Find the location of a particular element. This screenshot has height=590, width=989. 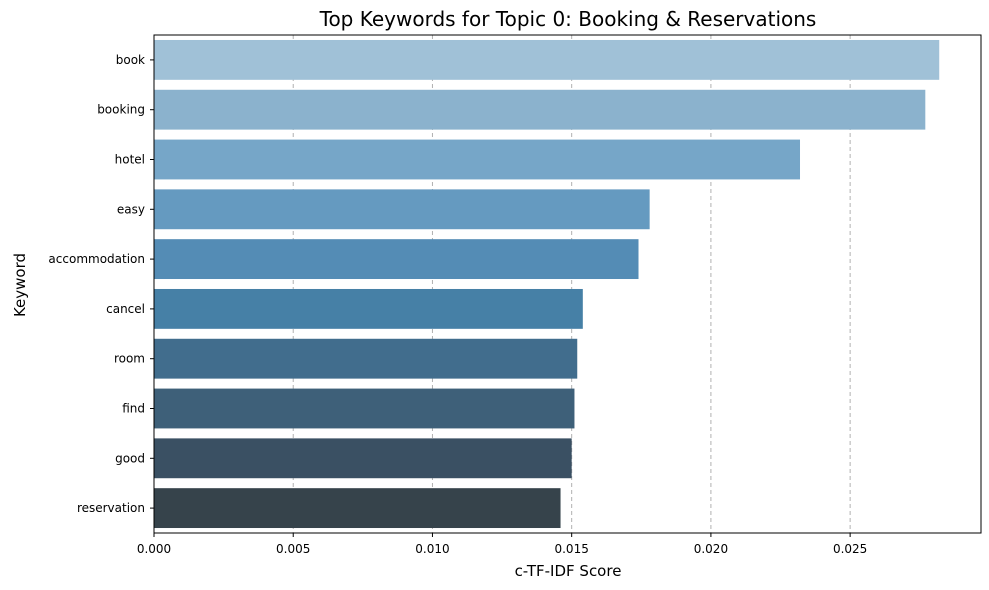

x-tick-label: 0.015 is located at coordinates (571, 549).